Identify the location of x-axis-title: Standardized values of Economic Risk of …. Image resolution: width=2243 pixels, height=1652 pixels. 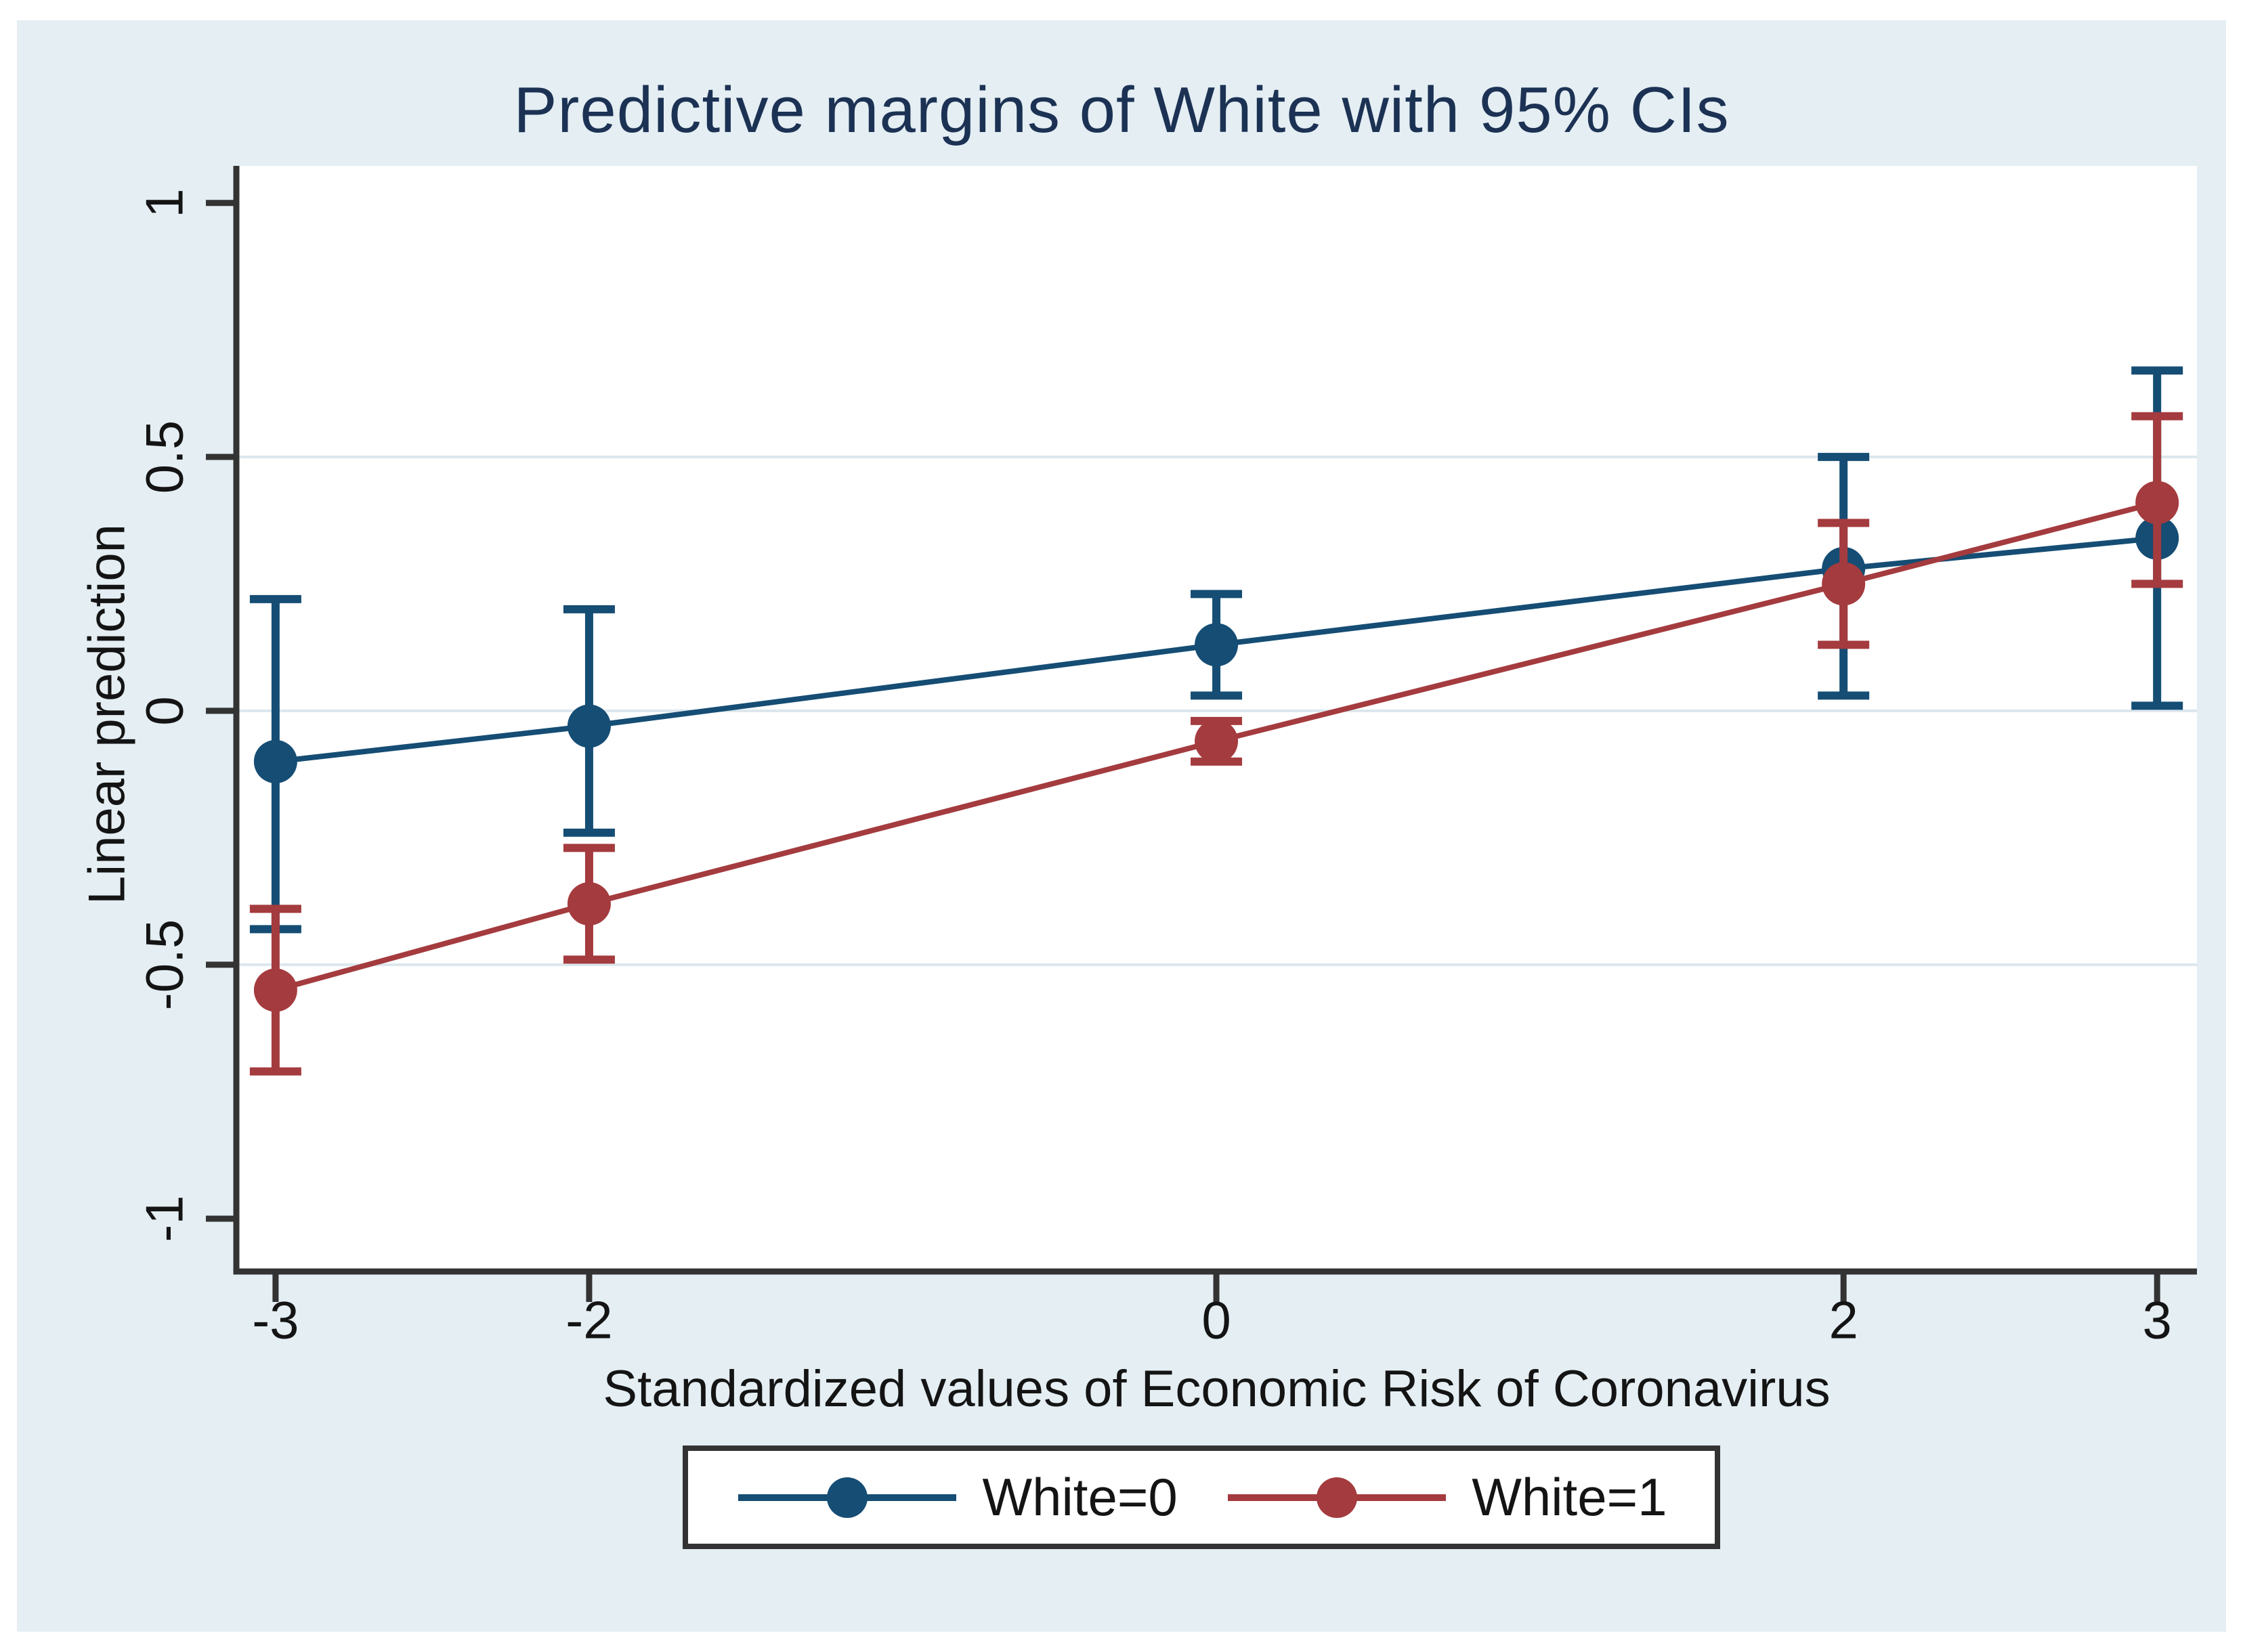
(1217, 1389).